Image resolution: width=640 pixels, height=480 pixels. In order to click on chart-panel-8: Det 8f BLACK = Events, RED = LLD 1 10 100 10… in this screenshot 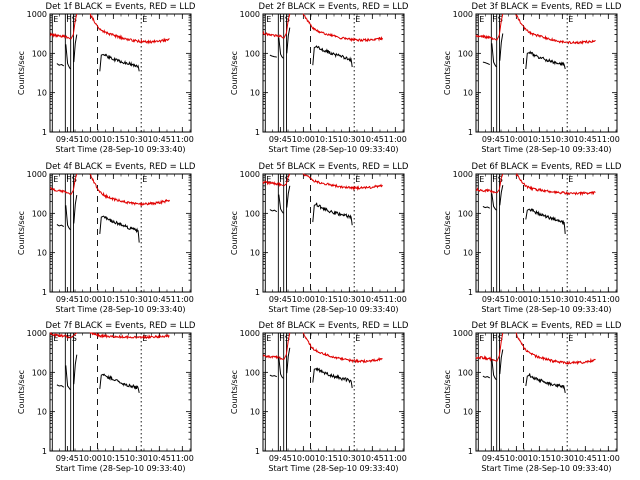, I will do `click(319, 397)`.